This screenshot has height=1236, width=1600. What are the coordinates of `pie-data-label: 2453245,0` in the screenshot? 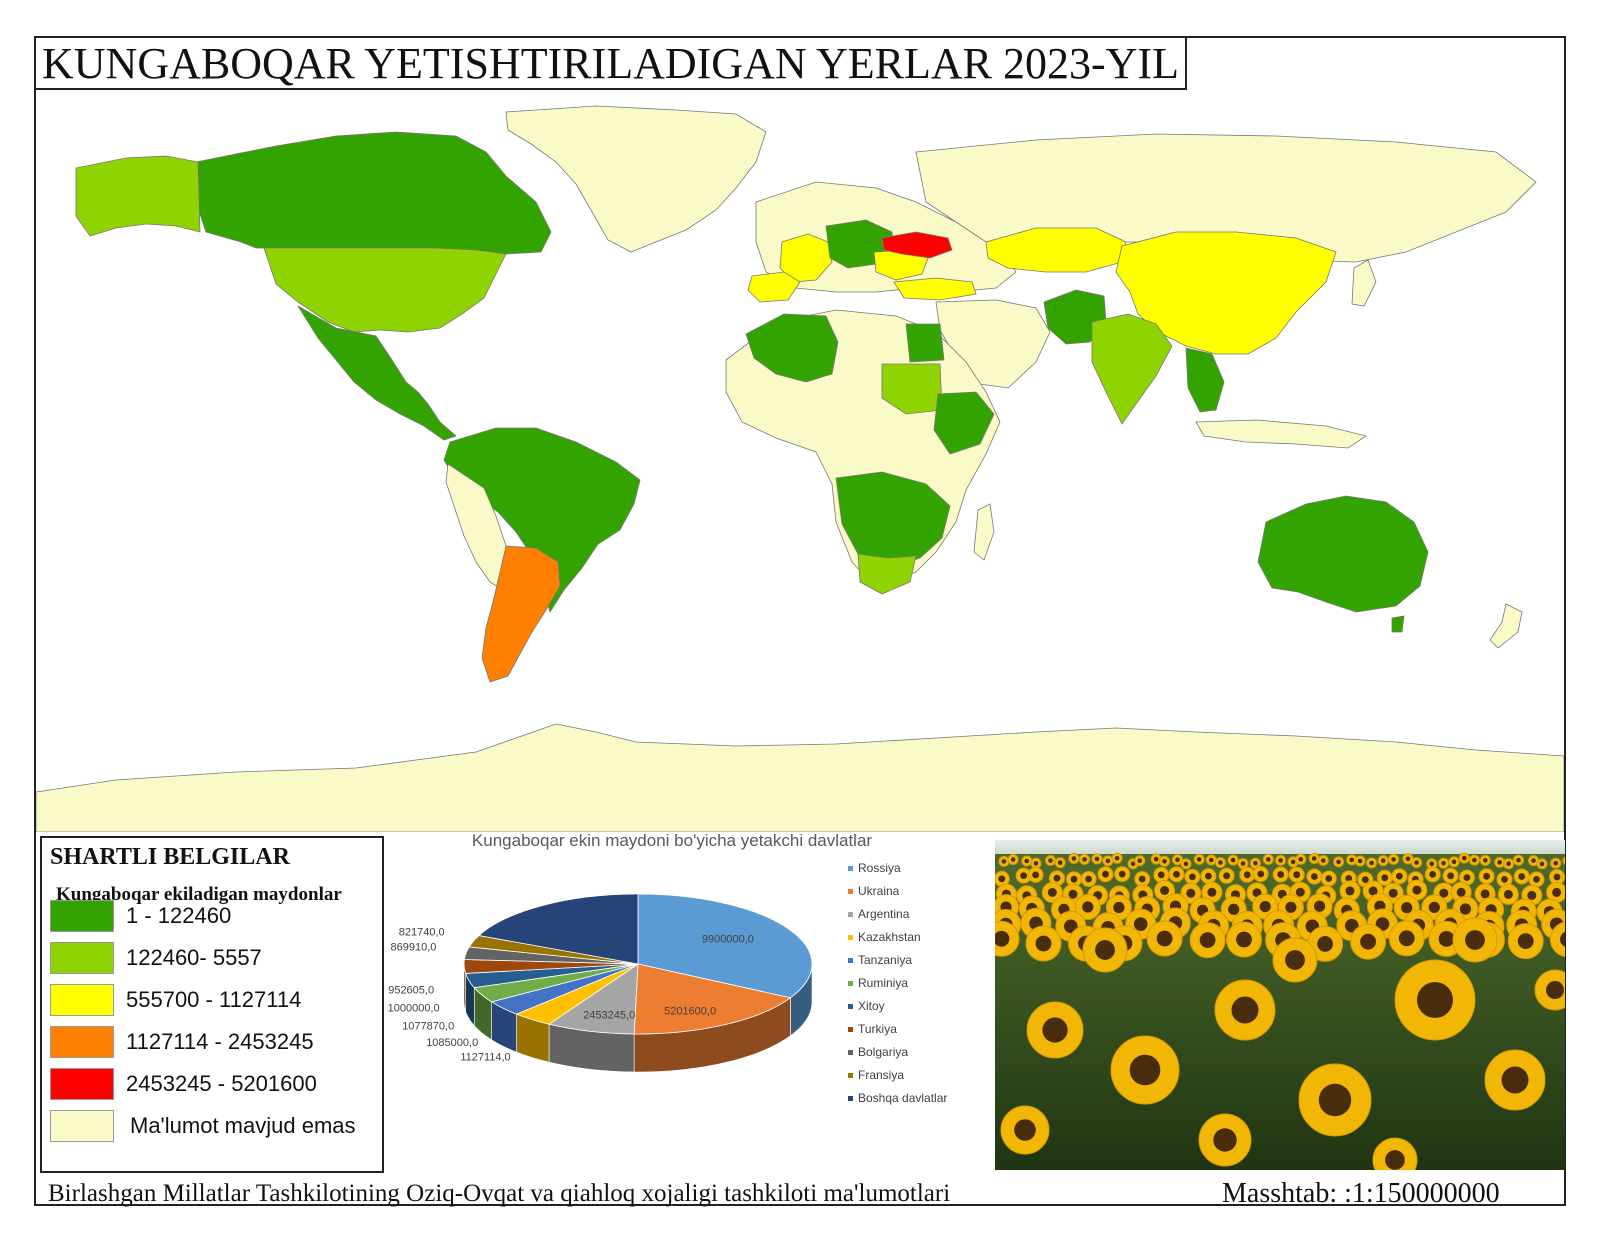 It's located at (609, 1015).